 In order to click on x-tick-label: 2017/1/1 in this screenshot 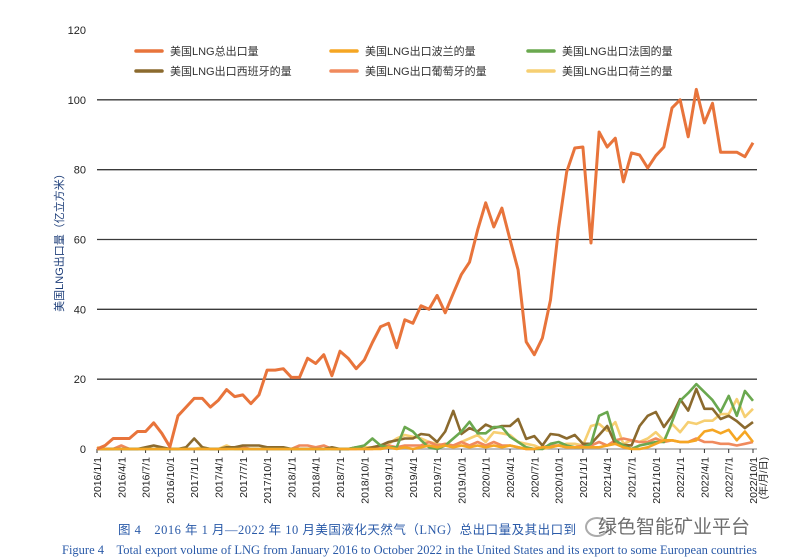, I will do `click(195, 477)`.